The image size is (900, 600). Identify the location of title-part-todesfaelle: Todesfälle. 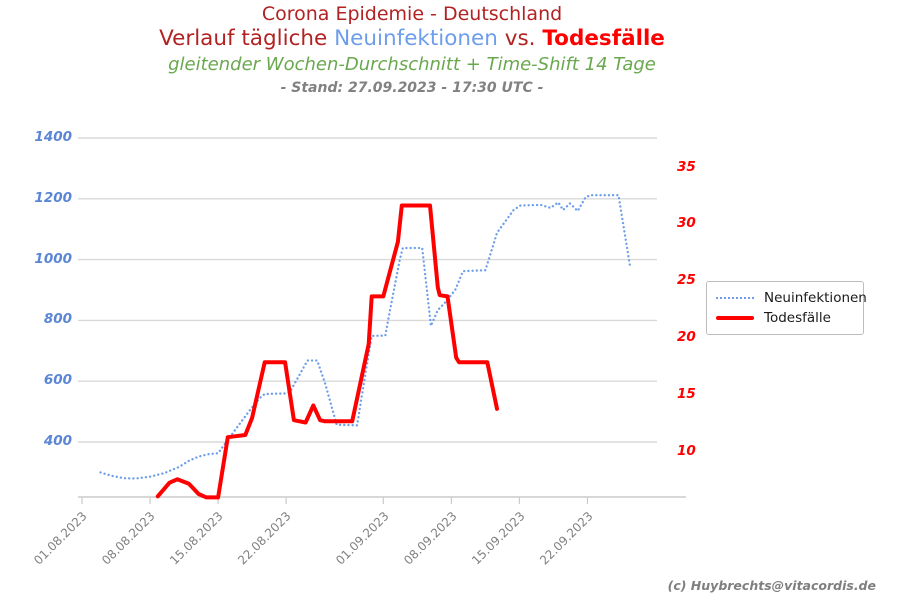
(603, 38).